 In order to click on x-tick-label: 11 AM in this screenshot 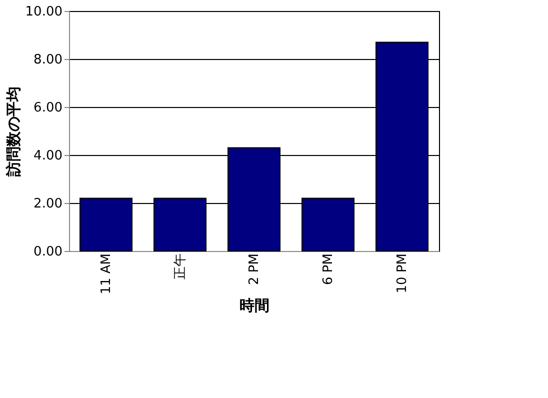, I will do `click(106, 274)`.